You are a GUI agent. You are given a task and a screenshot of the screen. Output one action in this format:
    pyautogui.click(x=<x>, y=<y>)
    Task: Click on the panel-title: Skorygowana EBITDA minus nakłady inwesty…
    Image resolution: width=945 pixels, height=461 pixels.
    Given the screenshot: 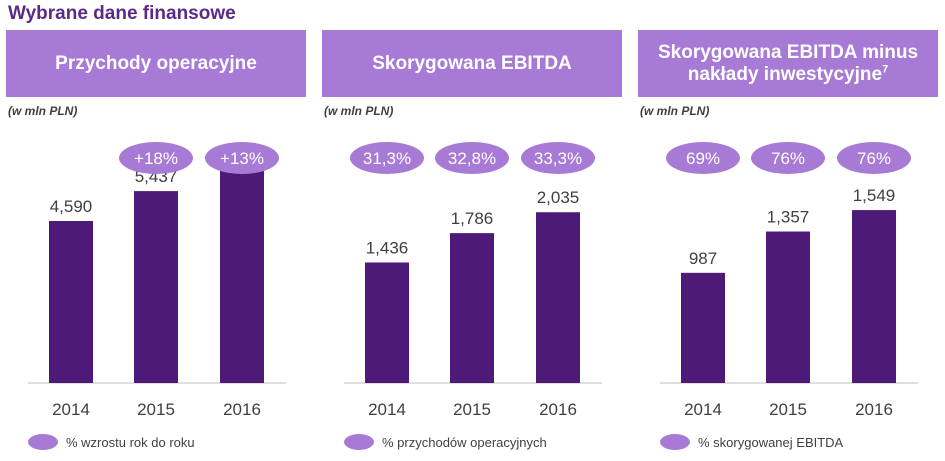 What is the action you would take?
    pyautogui.click(x=788, y=64)
    